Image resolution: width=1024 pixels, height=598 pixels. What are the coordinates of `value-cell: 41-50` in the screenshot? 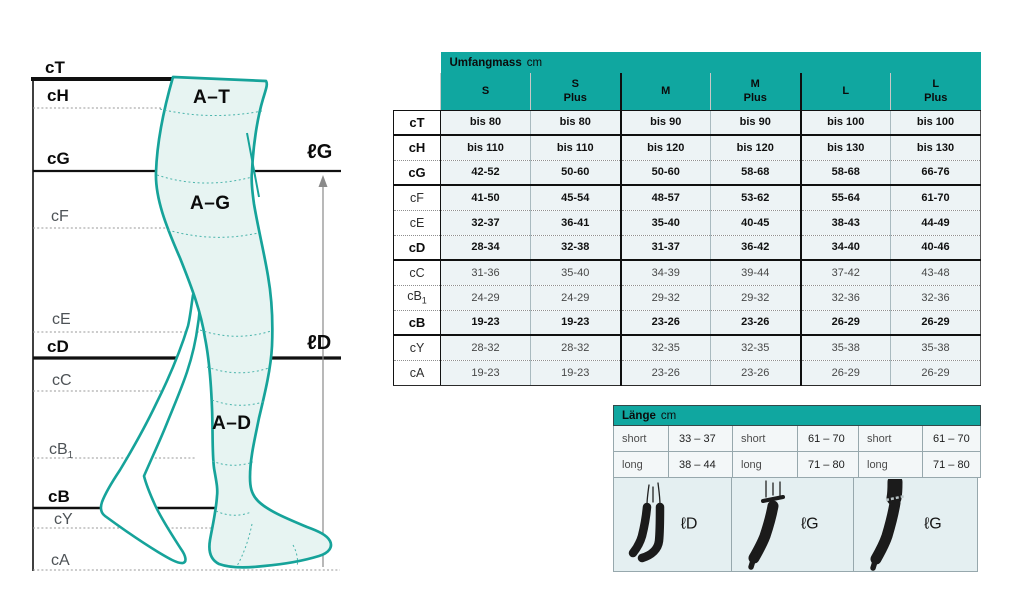 It's located at (485, 198).